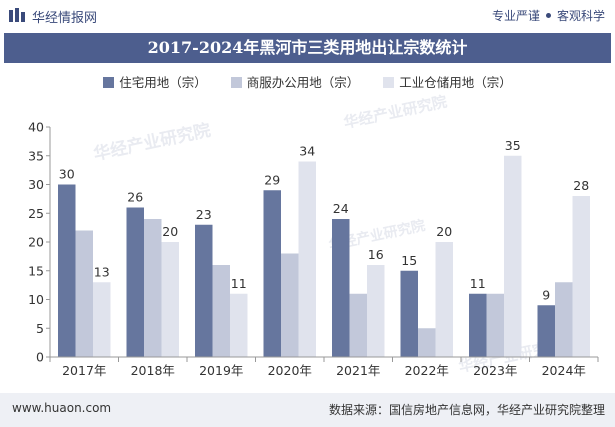  What do you see at coordinates (36, 299) in the screenshot?
I see `y-tick-label: 10` at bounding box center [36, 299].